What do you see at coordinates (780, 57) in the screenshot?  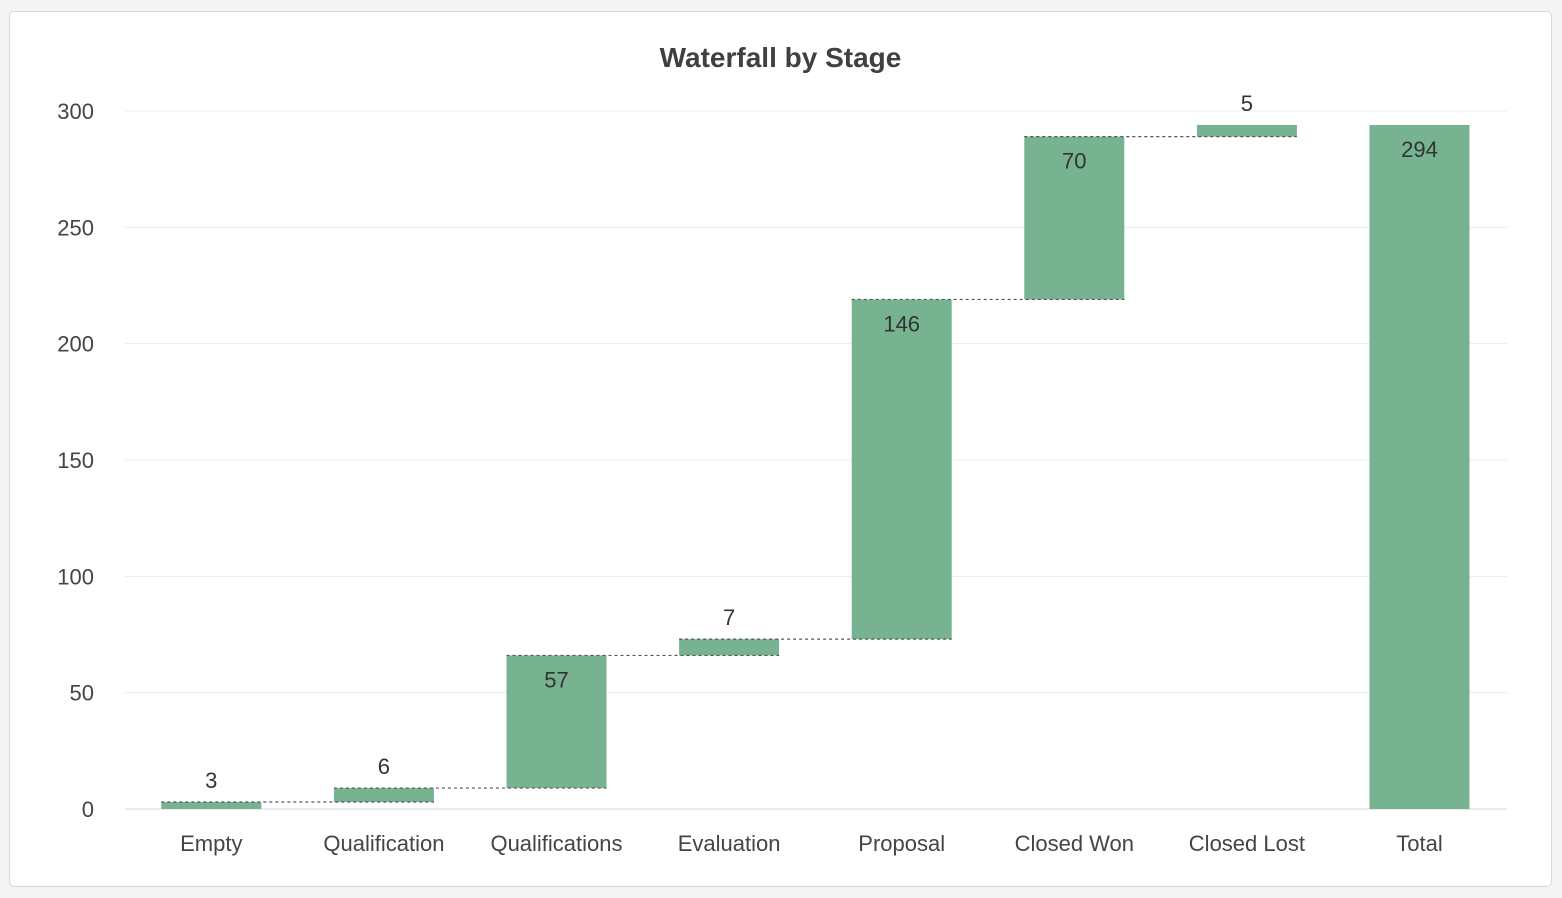 I see `chart-title: Waterfall by Stage` at bounding box center [780, 57].